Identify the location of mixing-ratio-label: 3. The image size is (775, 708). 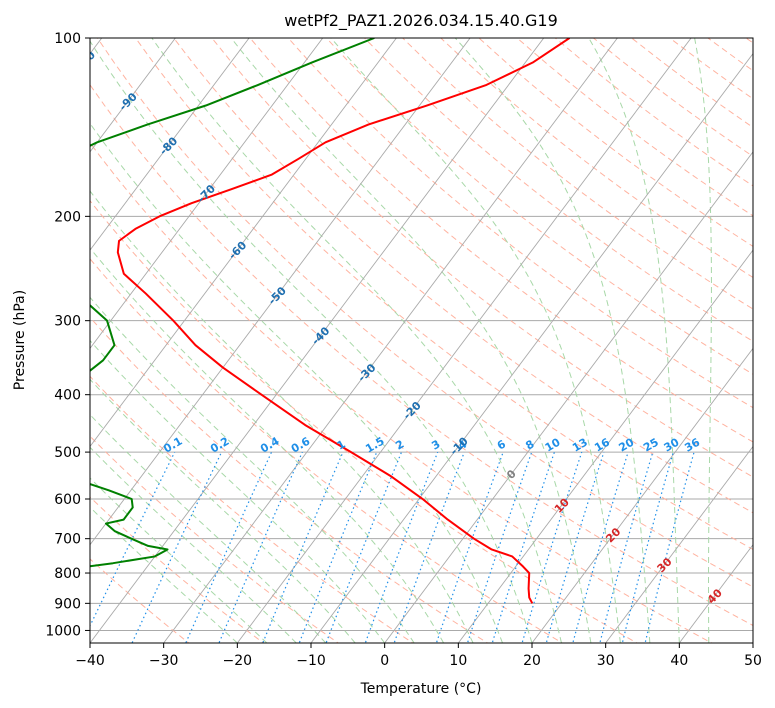
(435, 445).